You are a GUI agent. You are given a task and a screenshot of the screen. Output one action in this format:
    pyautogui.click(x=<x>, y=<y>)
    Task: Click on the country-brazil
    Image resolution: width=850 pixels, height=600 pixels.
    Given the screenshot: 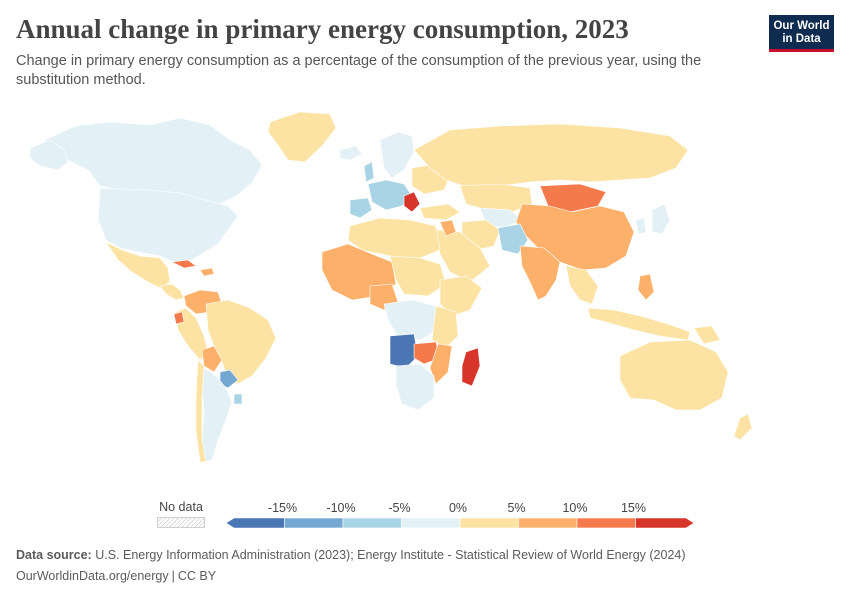 What is the action you would take?
    pyautogui.click(x=241, y=342)
    